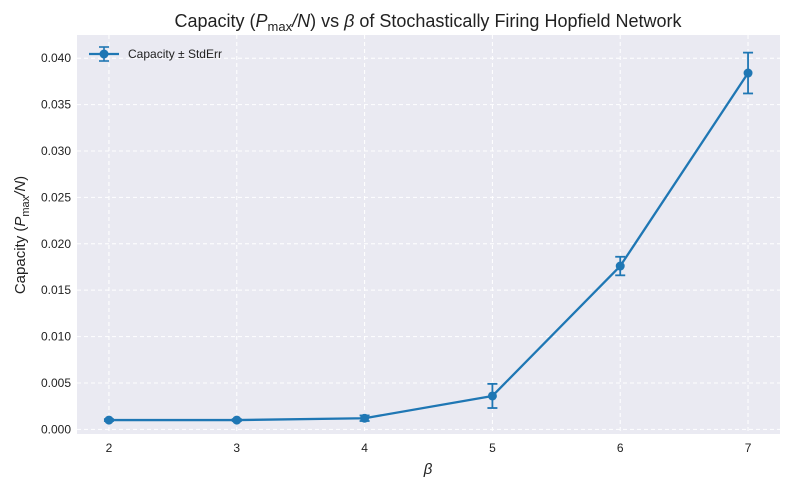  I want to click on x-tick-label: 3, so click(236, 448).